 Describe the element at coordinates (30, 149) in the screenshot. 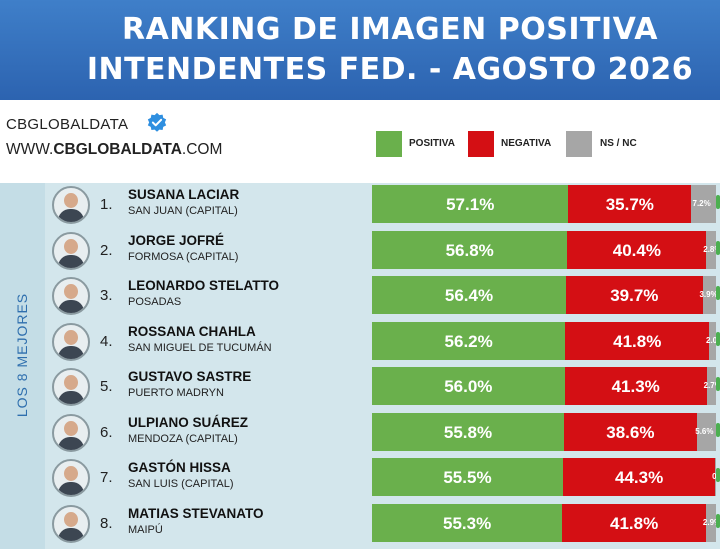

I see `url-prefix: WWW.` at that location.